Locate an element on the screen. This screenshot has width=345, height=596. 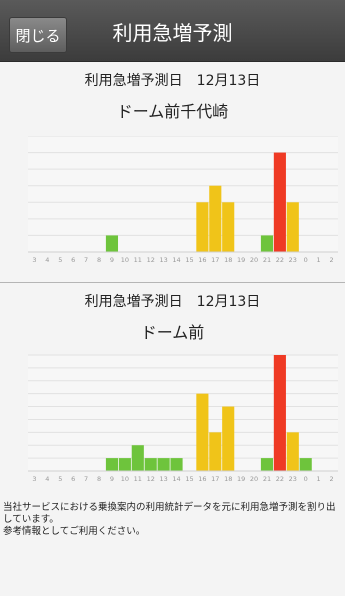
station-name: ドーム前千代崎 is located at coordinates (172, 110).